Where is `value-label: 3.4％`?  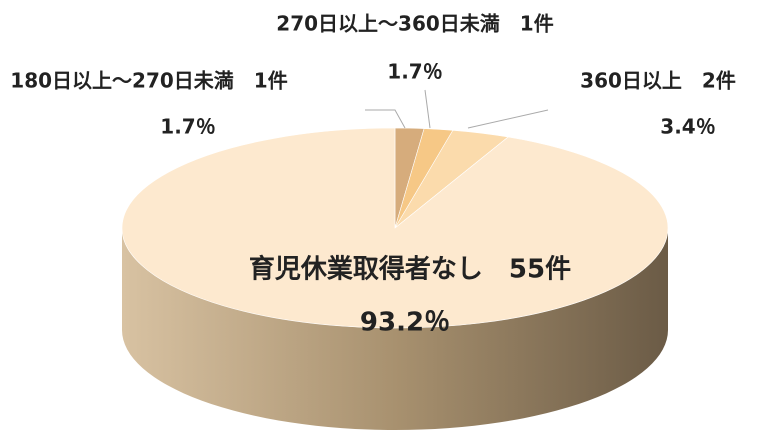 value-label: 3.4％ is located at coordinates (687, 127).